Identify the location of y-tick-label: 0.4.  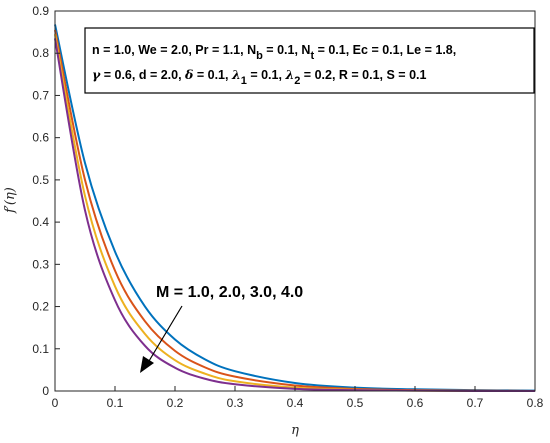
(40, 222).